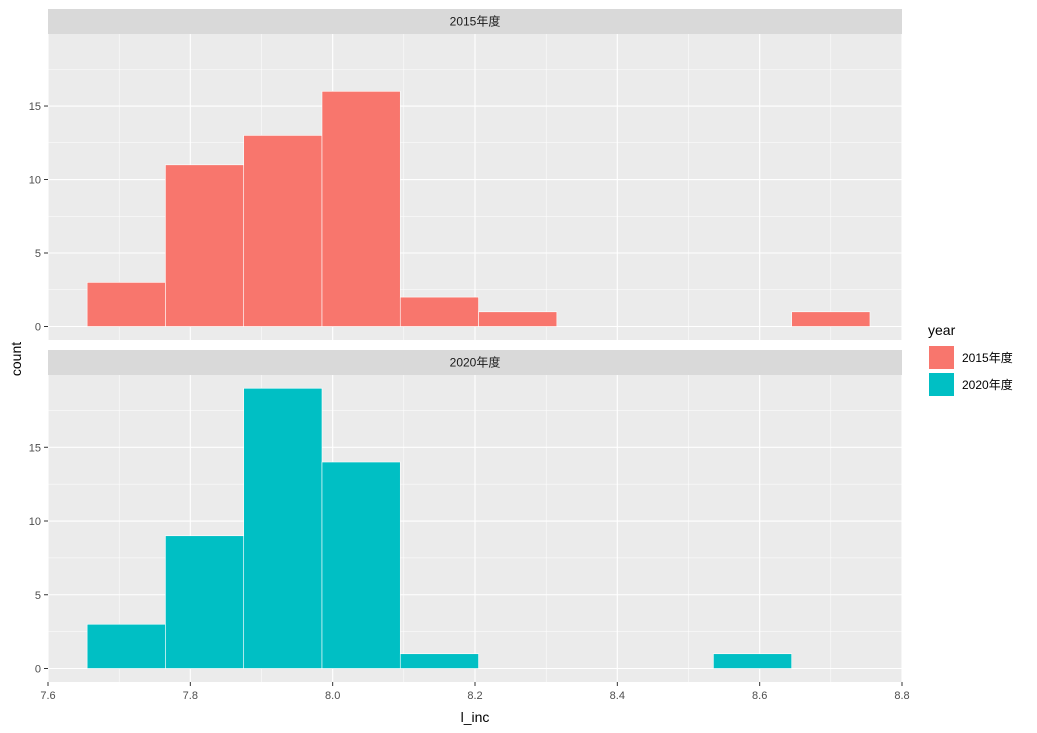  I want to click on legend-label: 2020年度, so click(987, 384).